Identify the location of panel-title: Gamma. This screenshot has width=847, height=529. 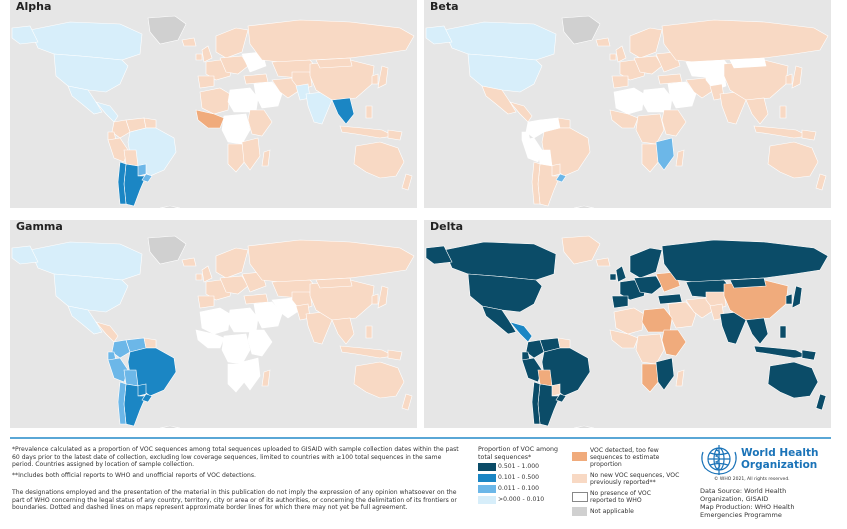
(39, 226).